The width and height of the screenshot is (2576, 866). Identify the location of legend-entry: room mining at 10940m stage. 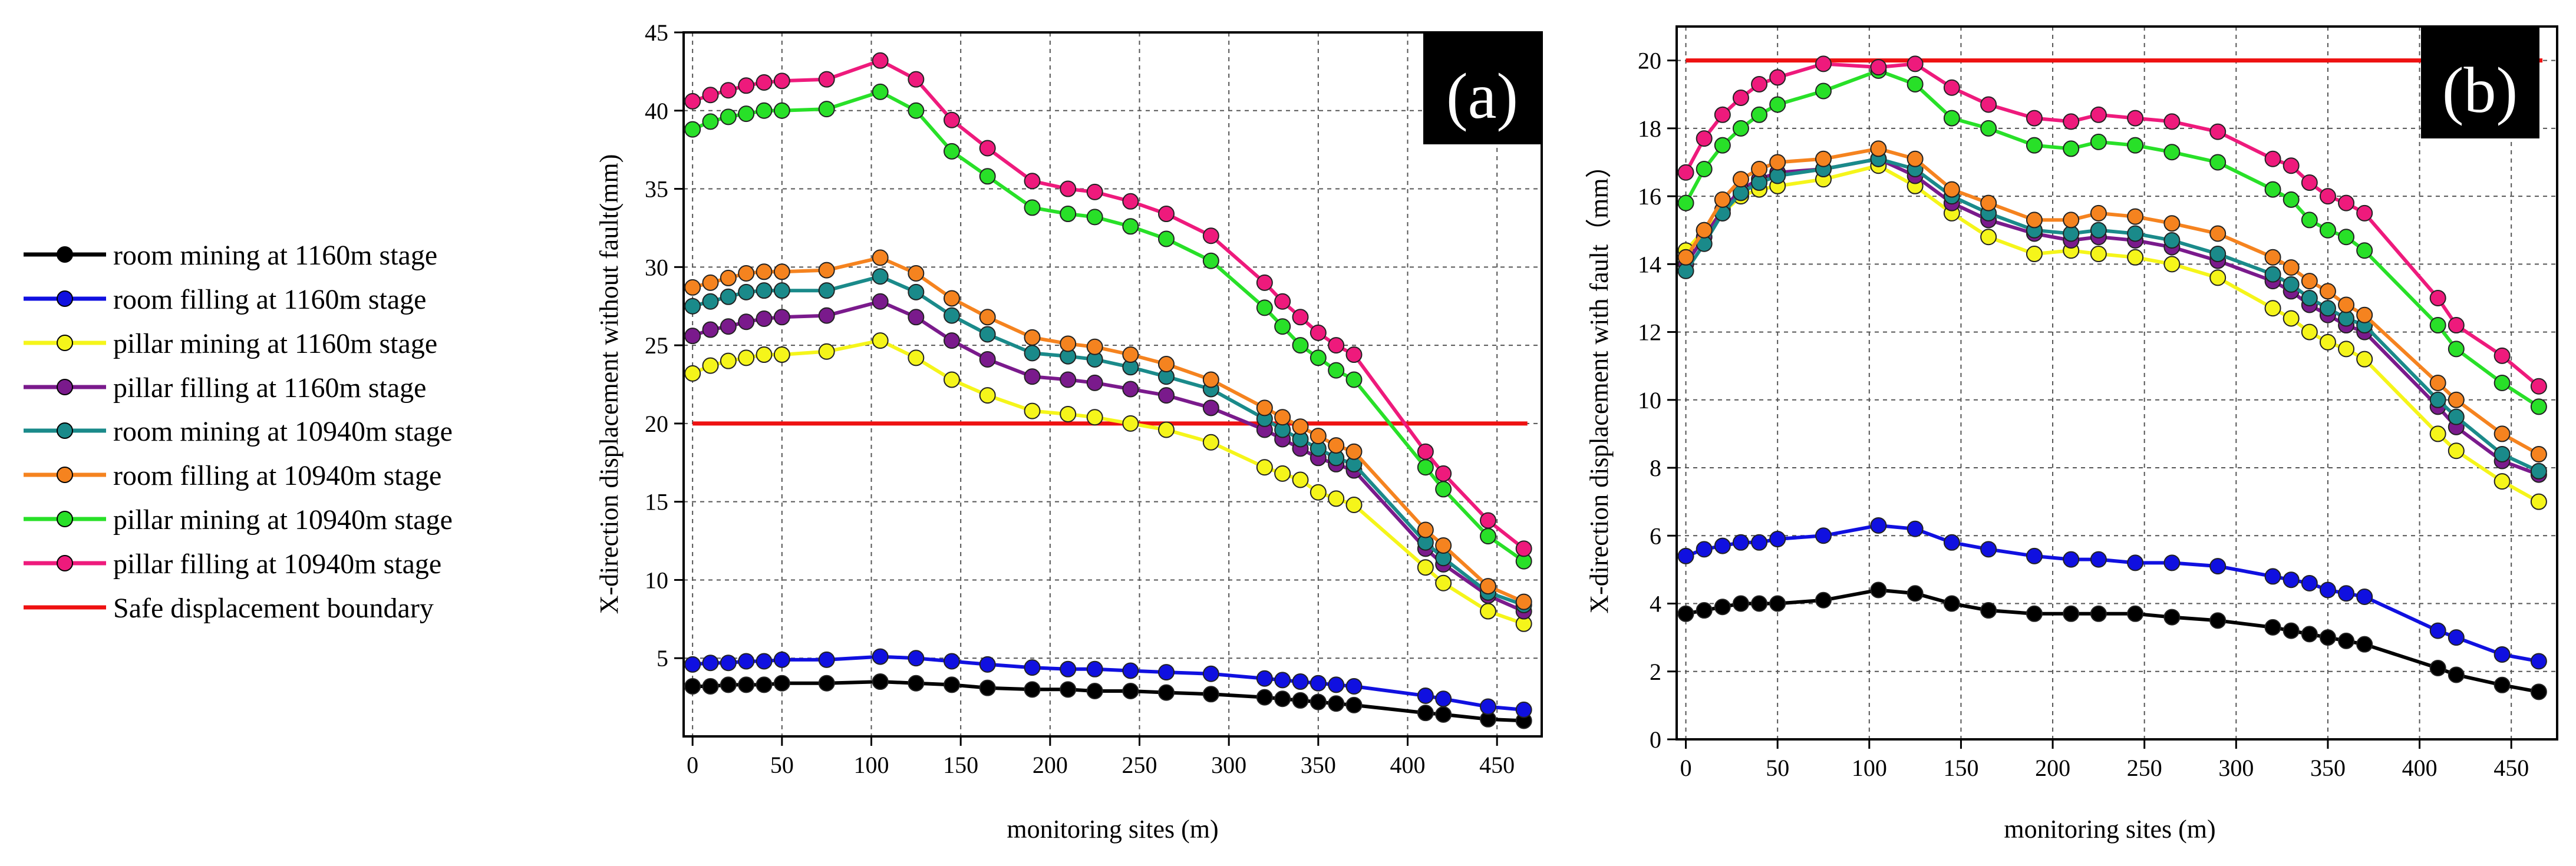
(239, 432).